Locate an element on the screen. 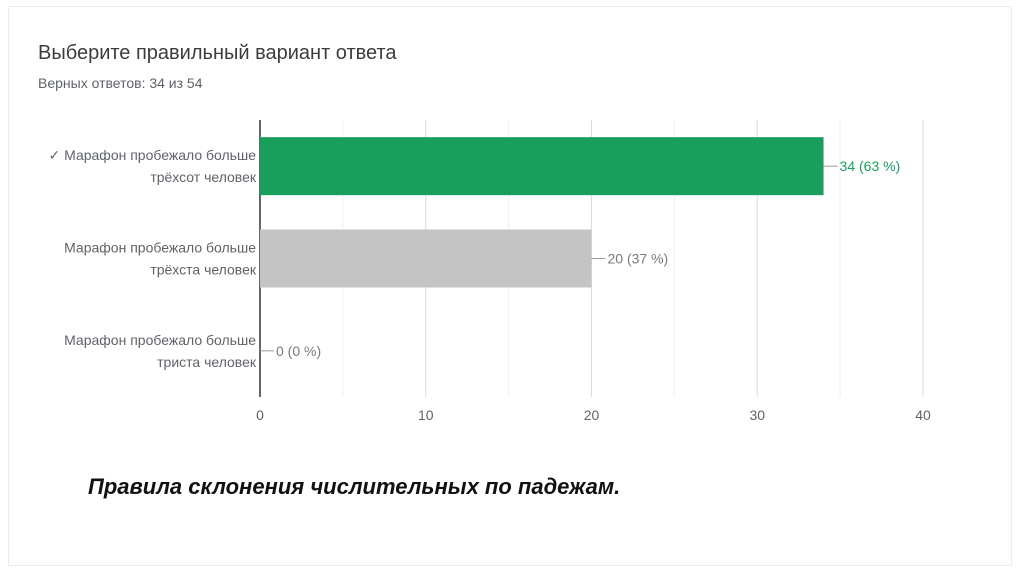 The image size is (1024, 574). x-tick-label: 0 is located at coordinates (260, 415).